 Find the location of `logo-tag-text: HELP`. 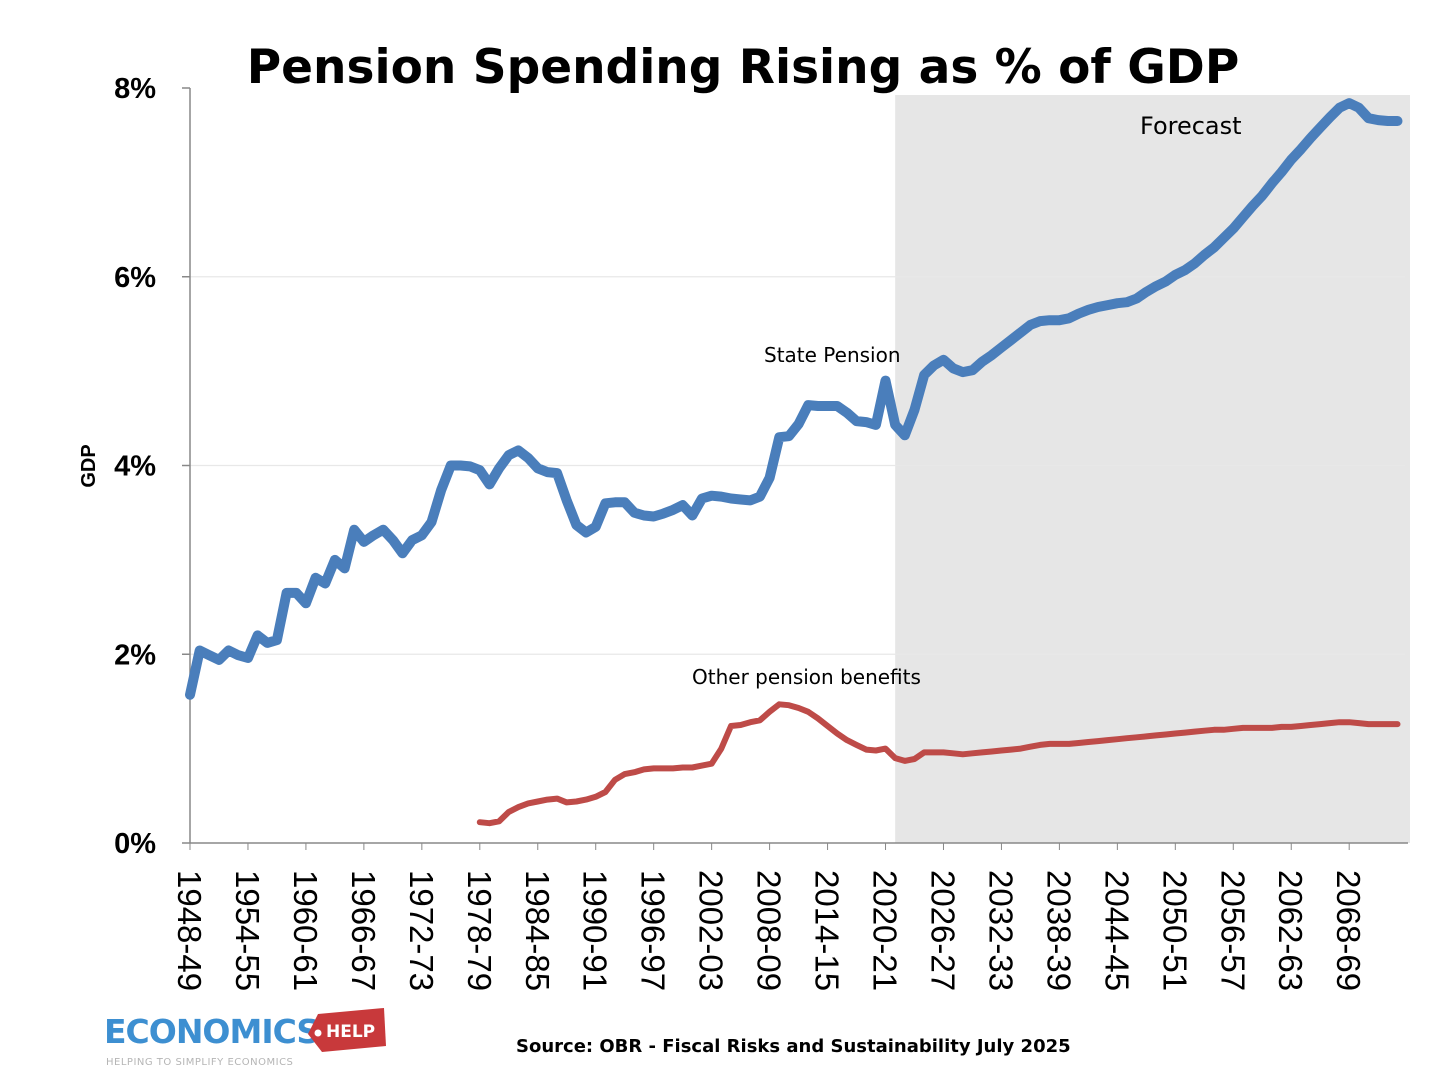

logo-tag-text: HELP is located at coordinates (350, 1032).